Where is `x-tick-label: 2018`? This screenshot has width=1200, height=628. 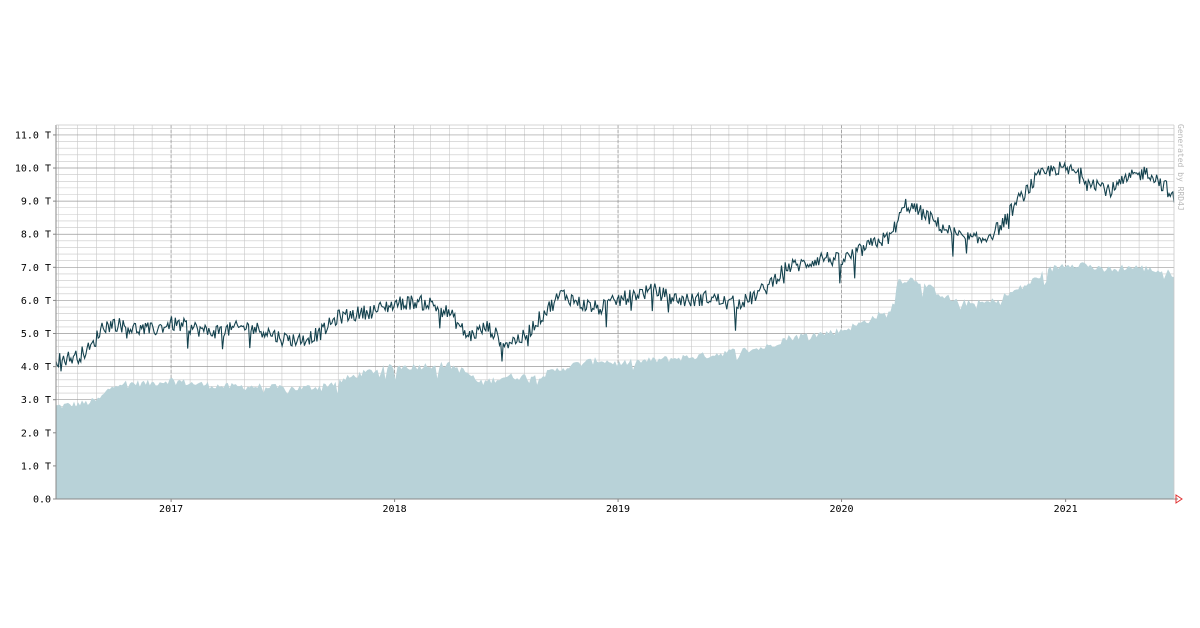 x-tick-label: 2018 is located at coordinates (395, 509).